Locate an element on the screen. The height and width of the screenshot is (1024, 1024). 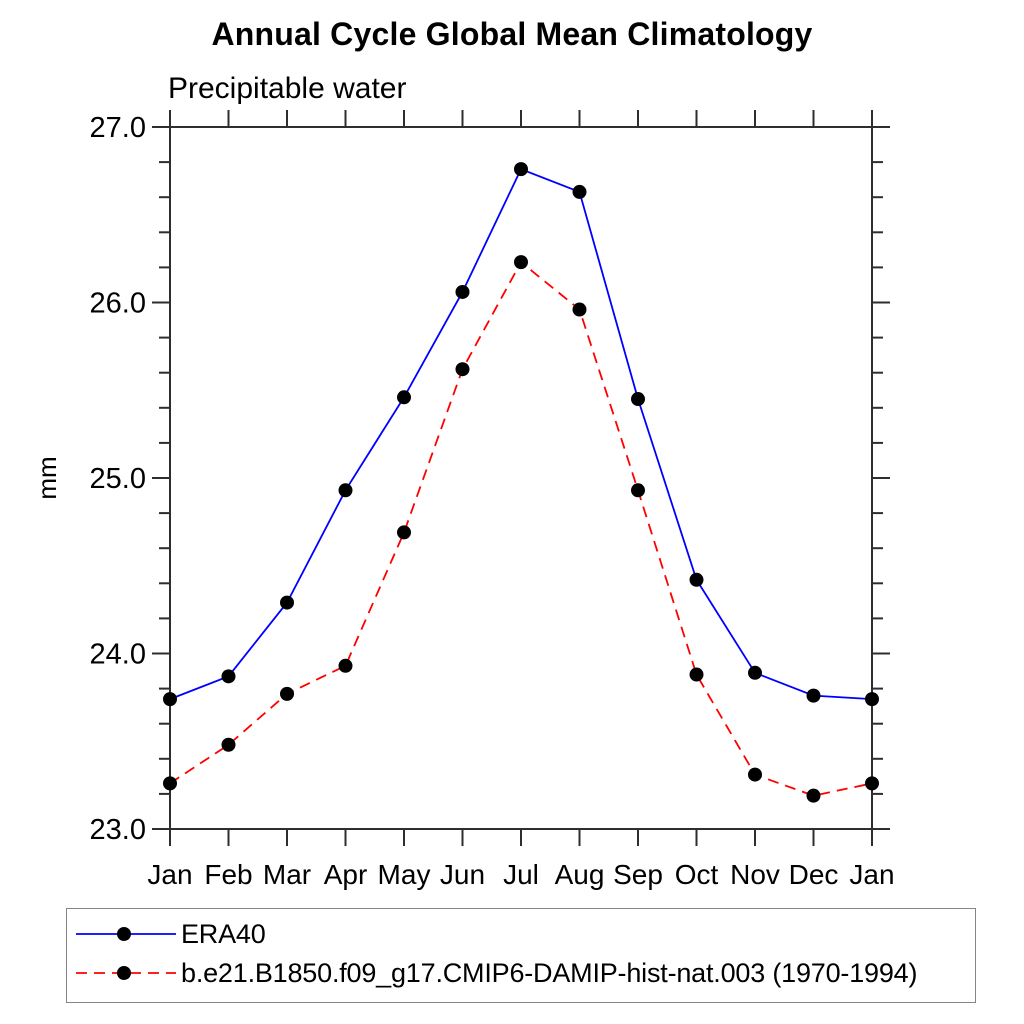
x-tick-label: Nov is located at coordinates (755, 874).